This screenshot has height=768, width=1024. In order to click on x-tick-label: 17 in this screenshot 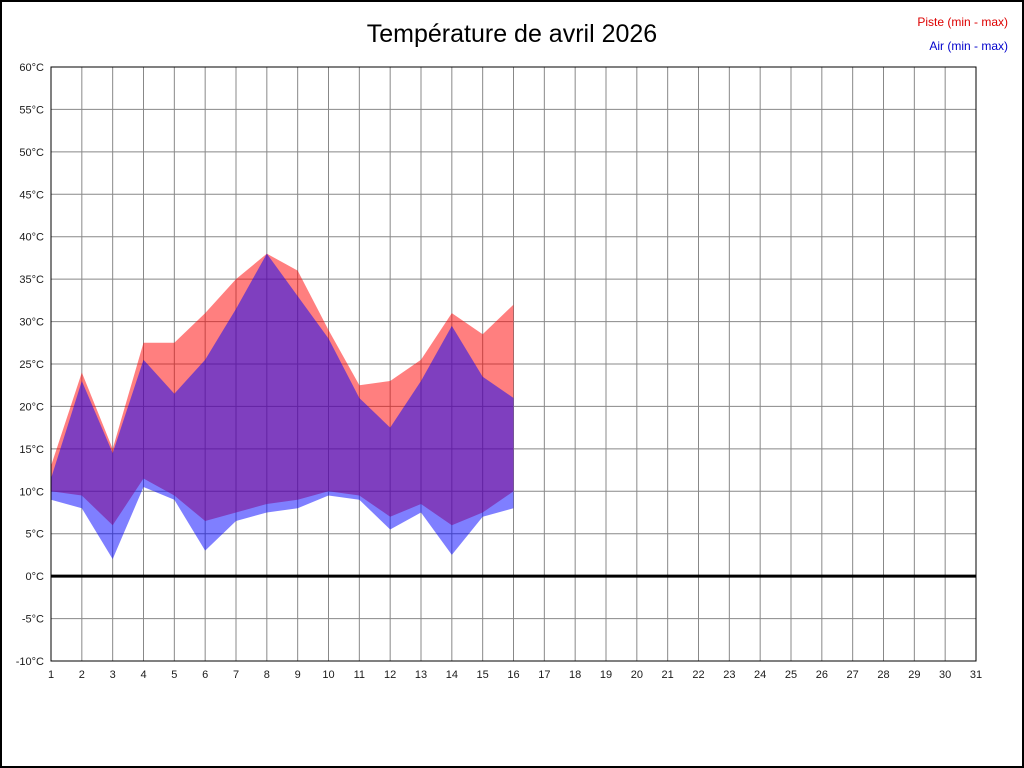, I will do `click(544, 675)`.